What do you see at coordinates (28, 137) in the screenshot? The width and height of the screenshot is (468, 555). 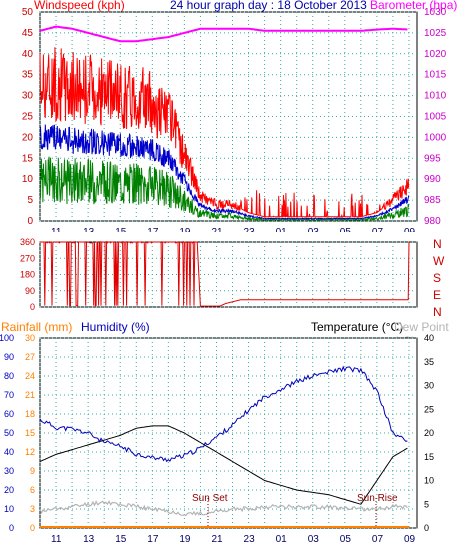 I see `wind-y-tick-label: 20` at bounding box center [28, 137].